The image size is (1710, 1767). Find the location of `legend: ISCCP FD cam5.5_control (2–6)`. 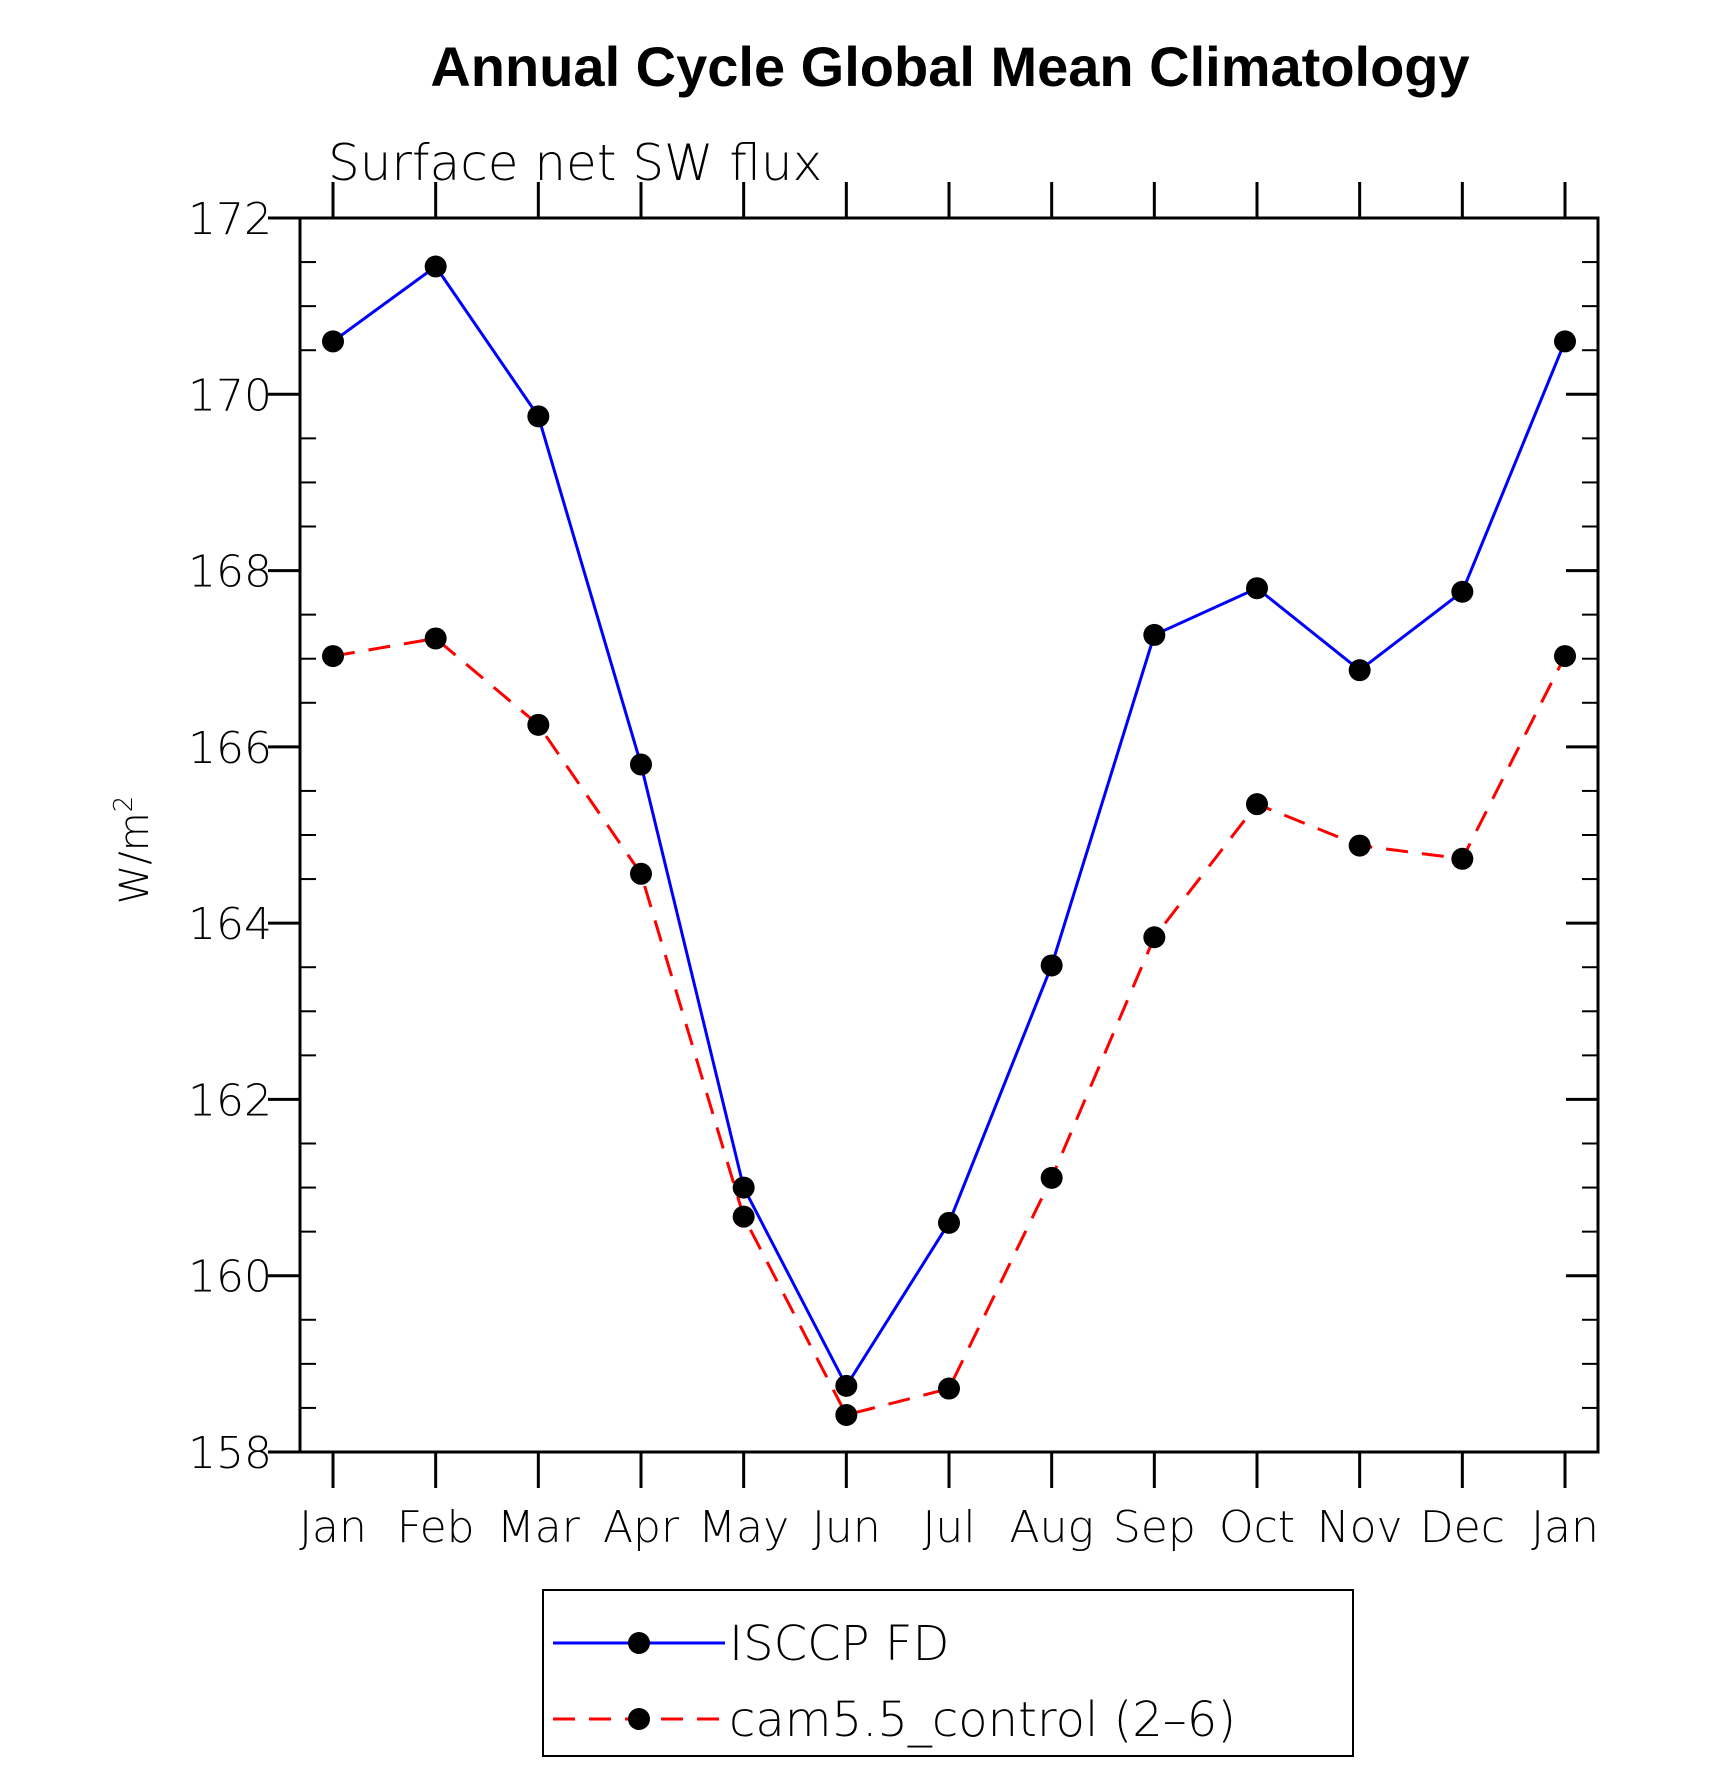

legend: ISCCP FD cam5.5_control (2–6) is located at coordinates (948, 1673).